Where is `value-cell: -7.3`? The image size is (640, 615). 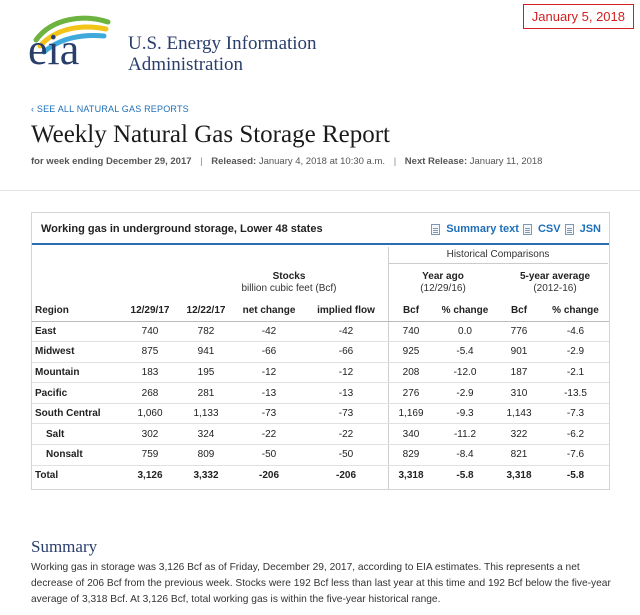 value-cell: -7.3 is located at coordinates (575, 414).